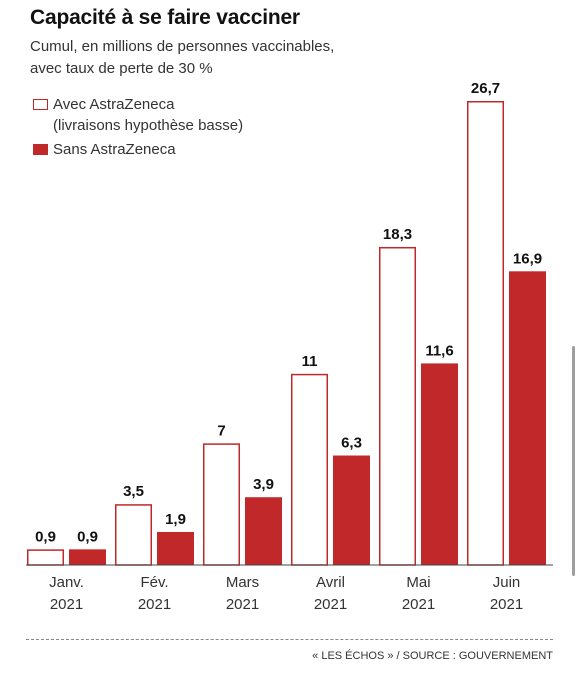  What do you see at coordinates (40, 104) in the screenshot?
I see `legend-swatch-outline` at bounding box center [40, 104].